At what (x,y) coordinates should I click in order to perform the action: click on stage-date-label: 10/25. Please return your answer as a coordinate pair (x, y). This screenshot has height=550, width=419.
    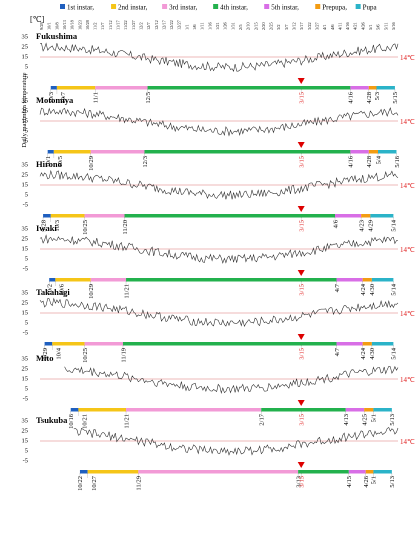
    Looking at the image, I should click on (85, 227).